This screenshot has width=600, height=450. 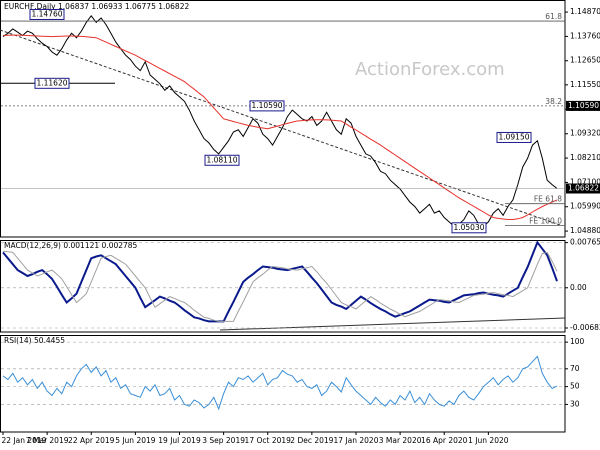 What do you see at coordinates (311, 440) in the screenshot?
I see `x-tick-label: 2 Dec 2019` at bounding box center [311, 440].